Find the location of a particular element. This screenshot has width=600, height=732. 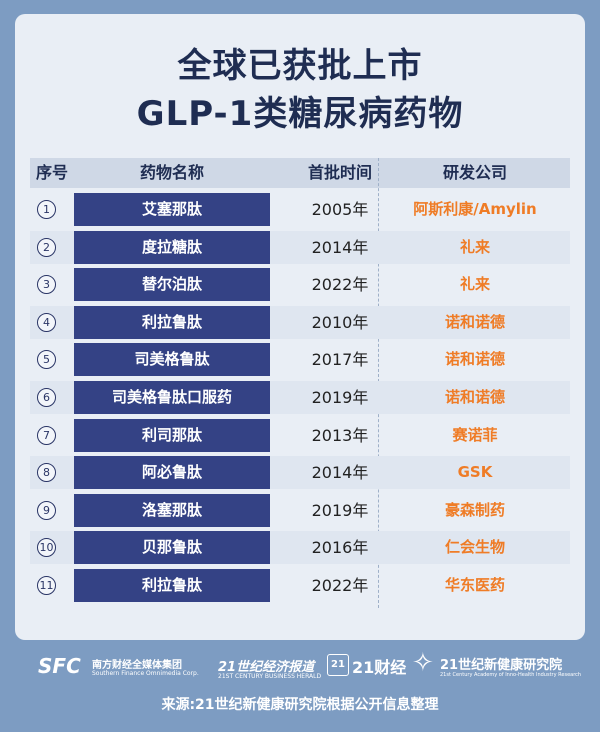

table-row: 2 度拉糖肽 2014年 礼来 is located at coordinates (300, 247).